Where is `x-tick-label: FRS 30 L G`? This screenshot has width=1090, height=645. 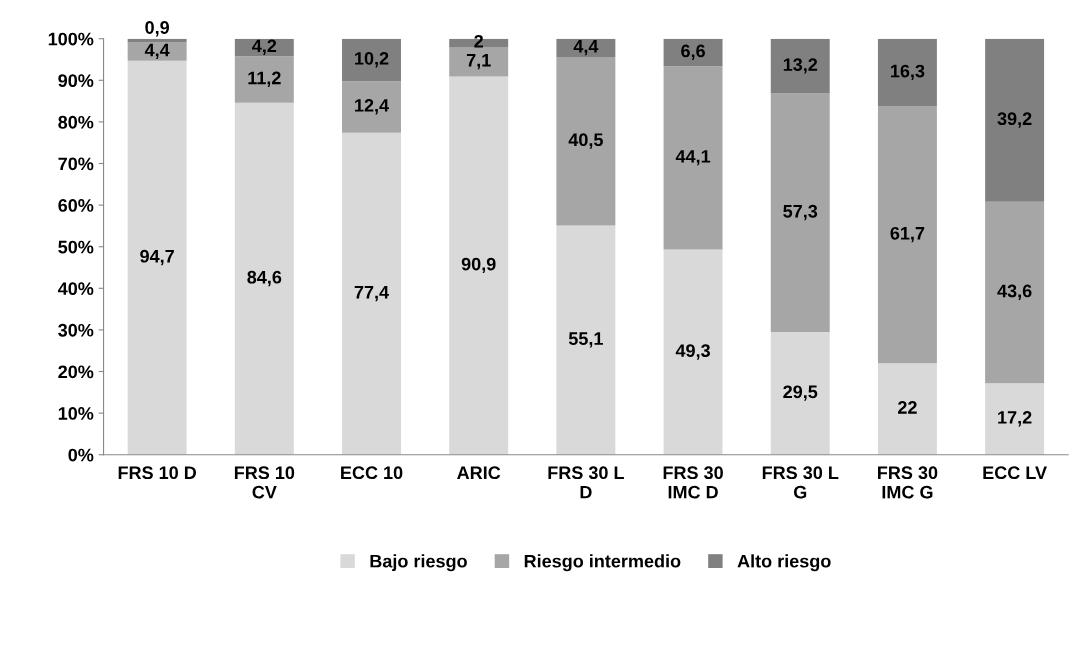 x-tick-label: FRS 30 L G is located at coordinates (800, 482).